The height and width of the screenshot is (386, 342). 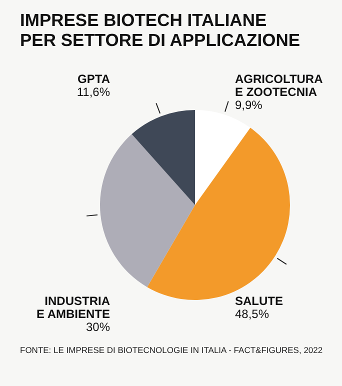 I want to click on data-label: 48,5%, so click(x=252, y=314).